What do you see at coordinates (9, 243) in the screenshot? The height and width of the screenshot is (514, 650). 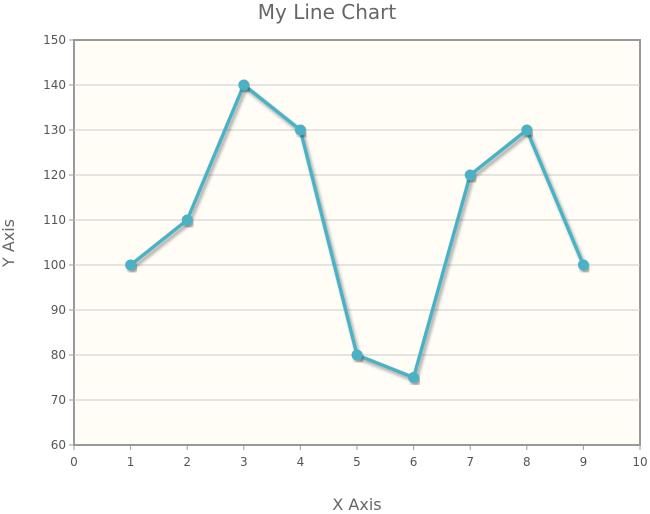 I see `y-axis-label: Y Axis` at bounding box center [9, 243].